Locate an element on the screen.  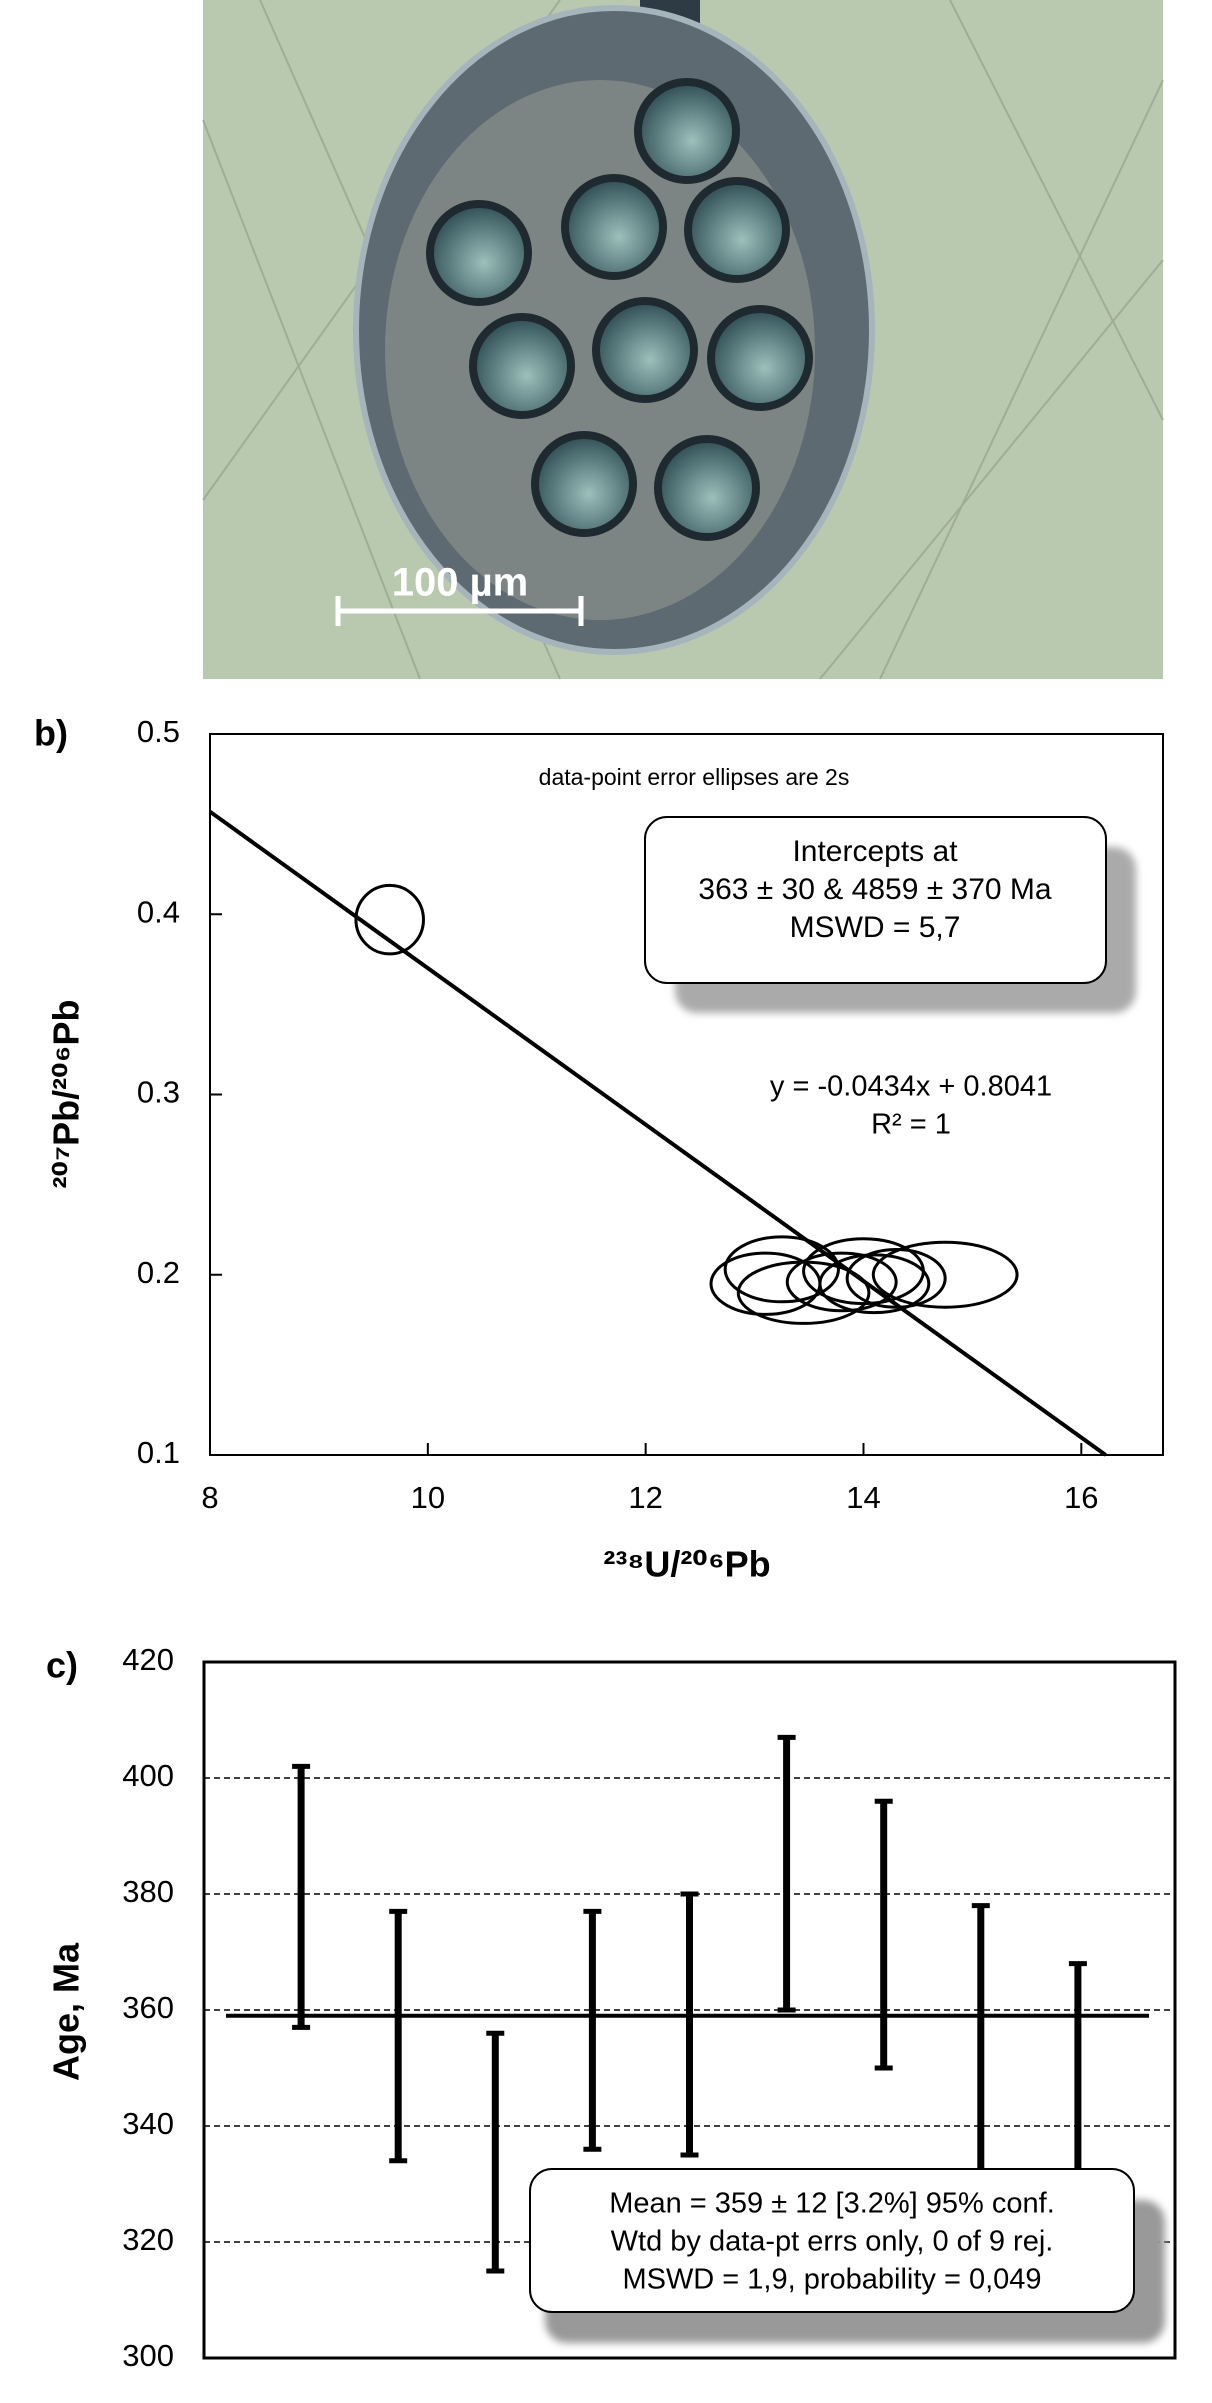
y-tick-label: 420 is located at coordinates (148, 1659).